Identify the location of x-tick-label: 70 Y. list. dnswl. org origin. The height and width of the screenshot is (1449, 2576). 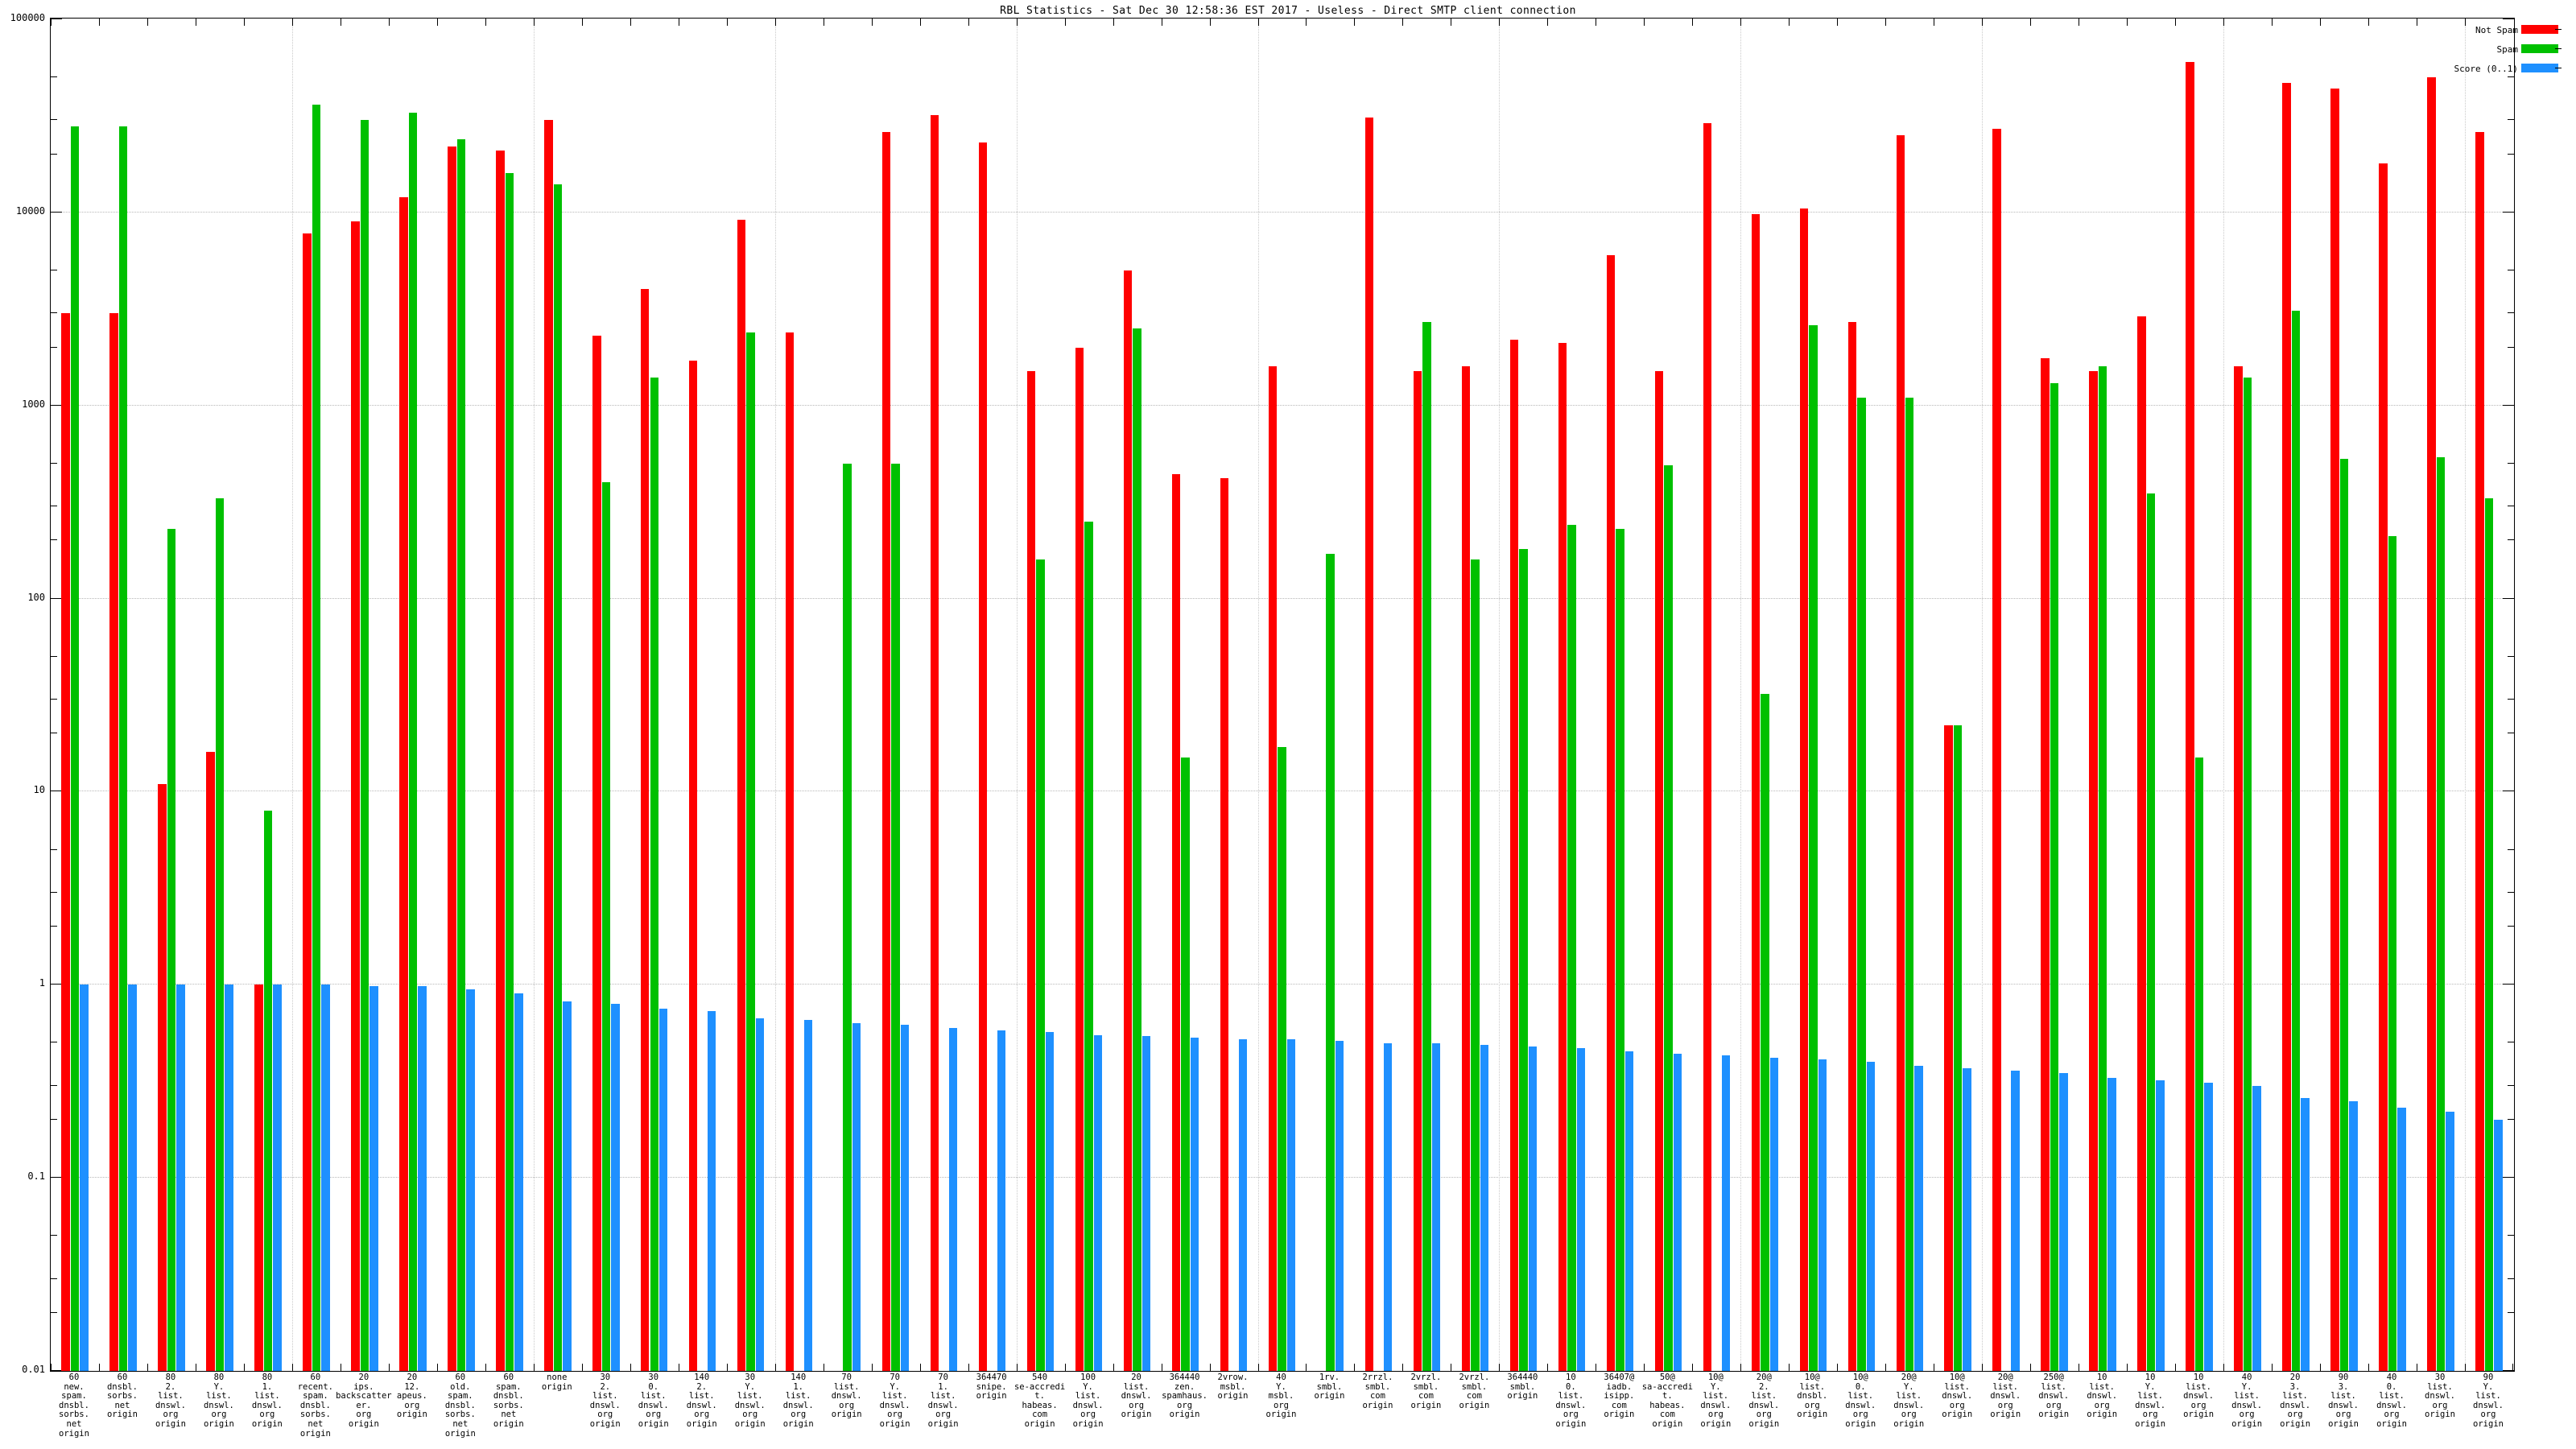
(894, 1401).